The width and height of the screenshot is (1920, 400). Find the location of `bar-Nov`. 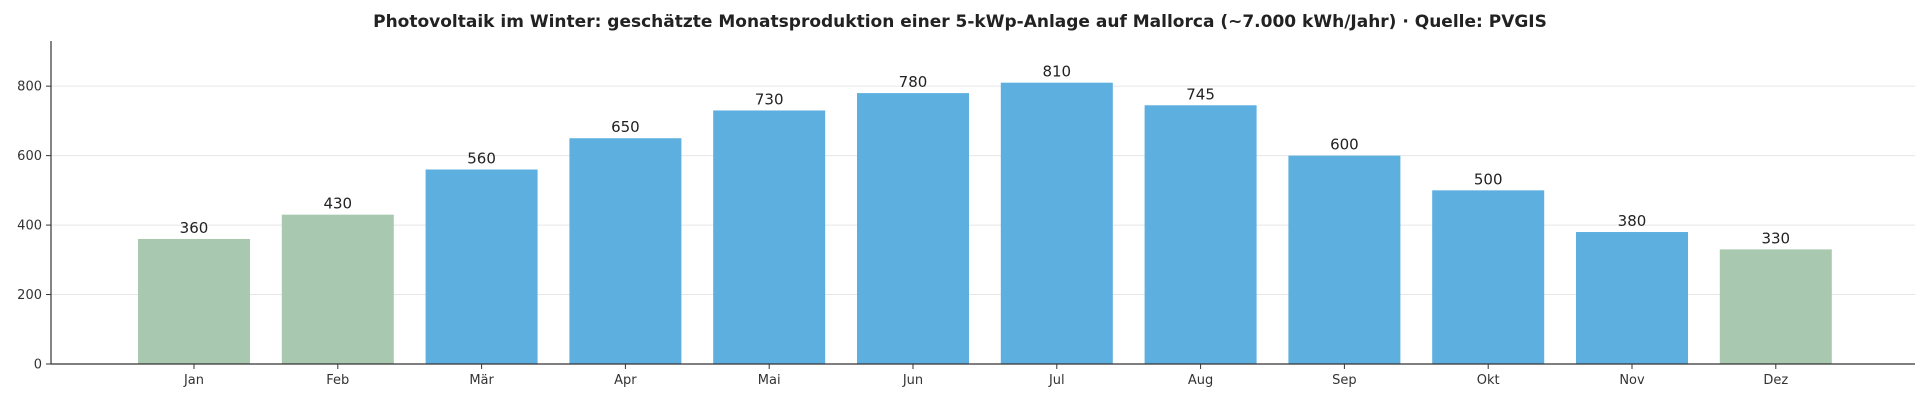

bar-Nov is located at coordinates (1632, 298).